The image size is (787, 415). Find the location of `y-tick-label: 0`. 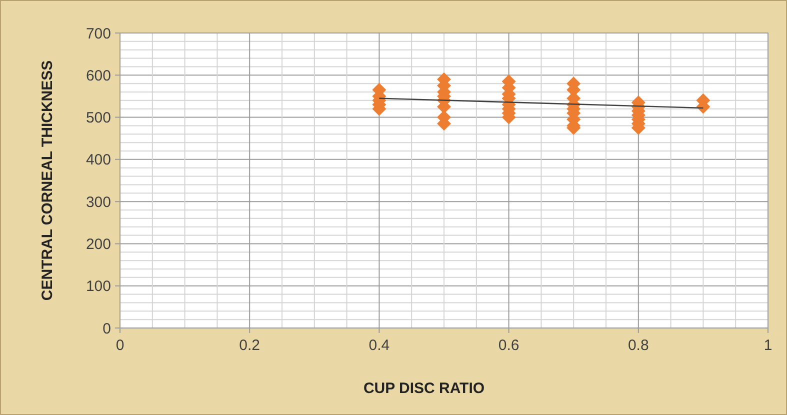

y-tick-label: 0 is located at coordinates (106, 329).